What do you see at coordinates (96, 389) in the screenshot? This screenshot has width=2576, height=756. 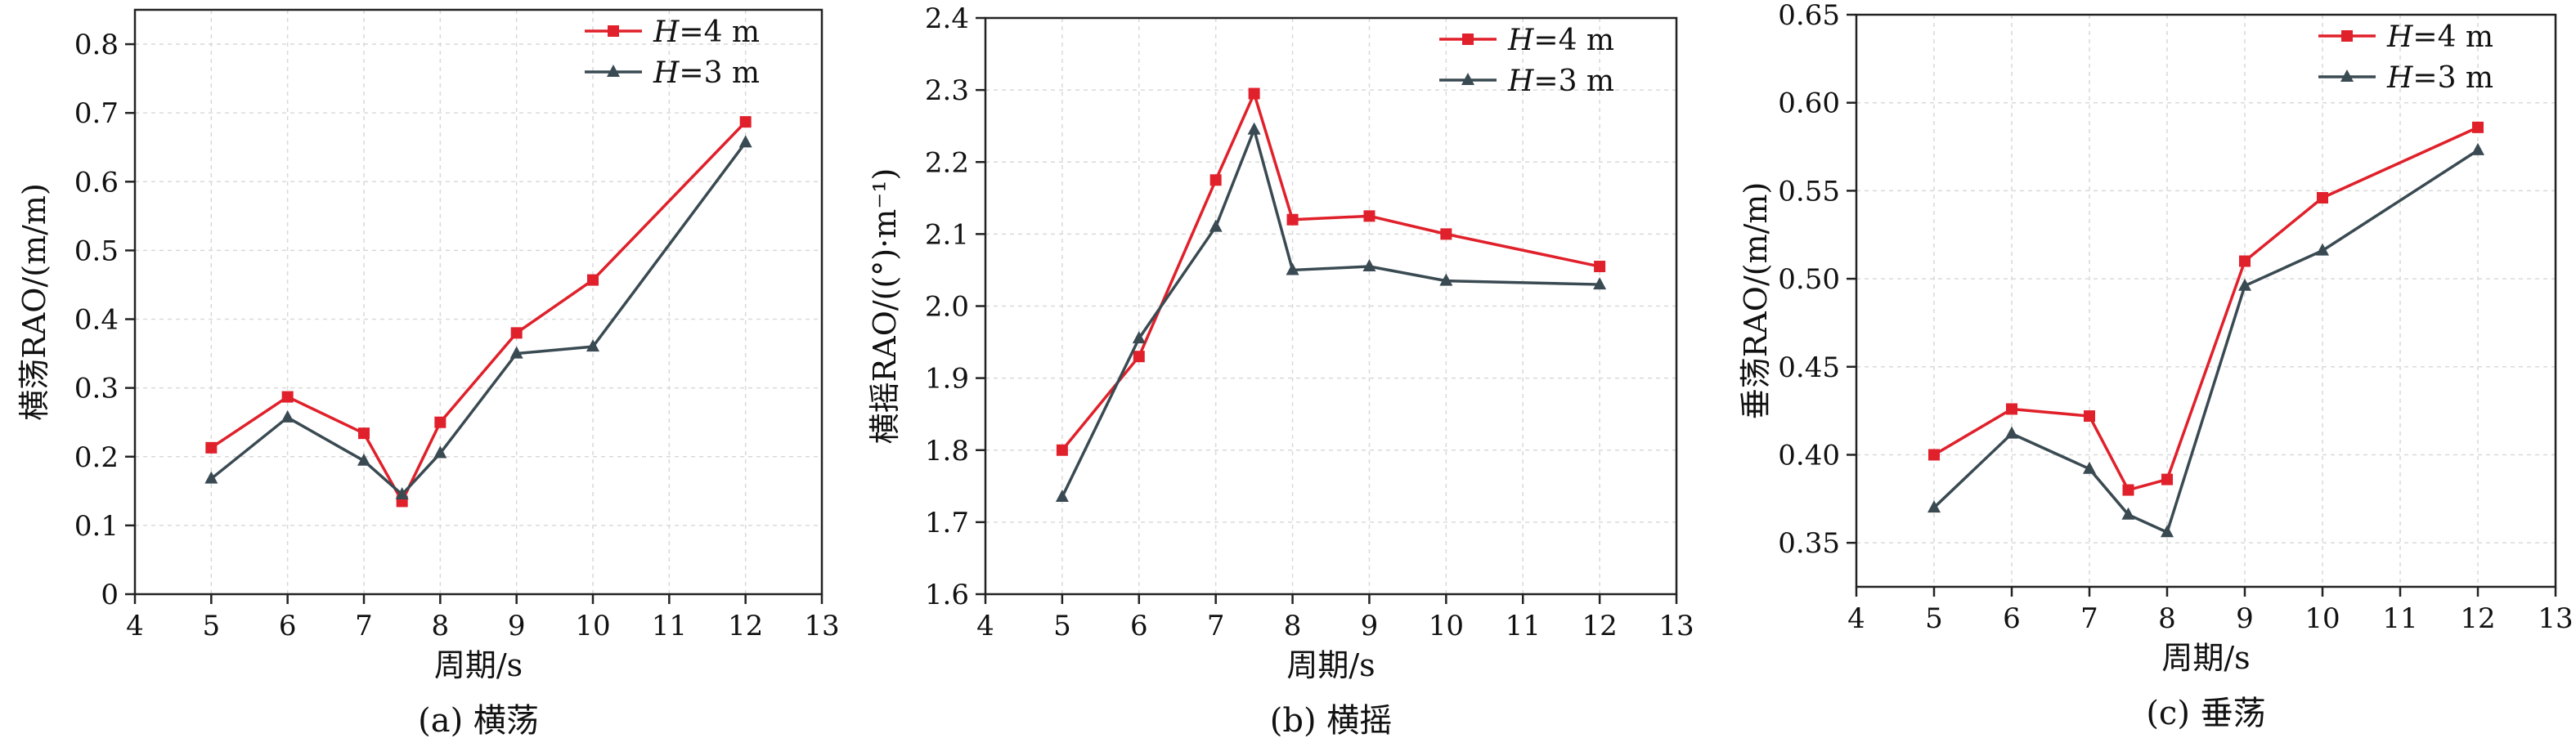 I see `y-tick-label: 0.3` at bounding box center [96, 389].